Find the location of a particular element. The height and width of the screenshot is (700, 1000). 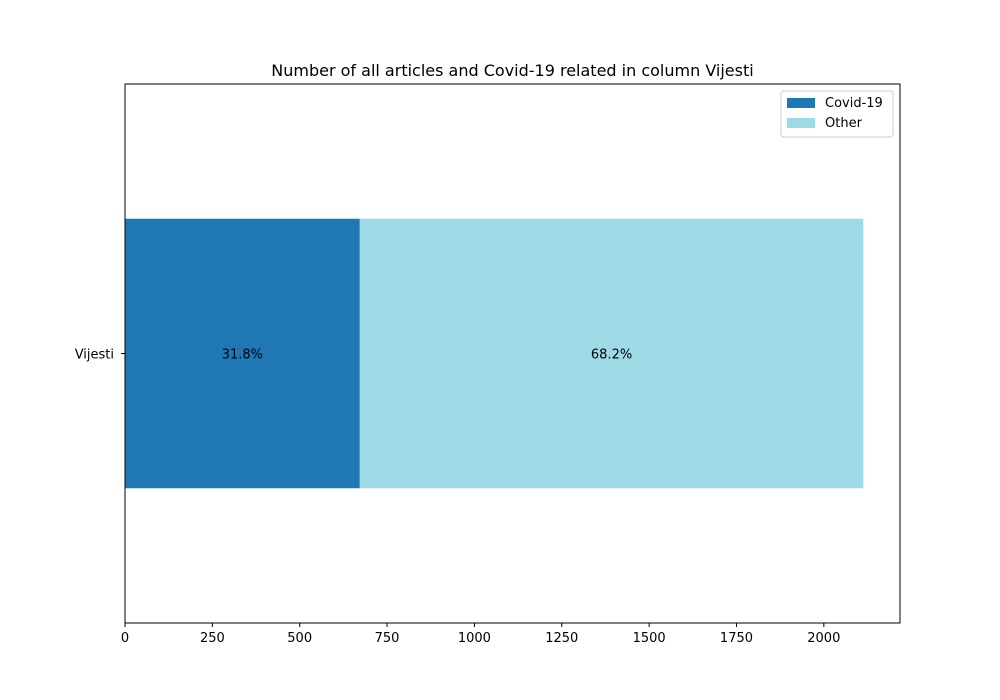

bar-value-label: 31.8% is located at coordinates (242, 355).